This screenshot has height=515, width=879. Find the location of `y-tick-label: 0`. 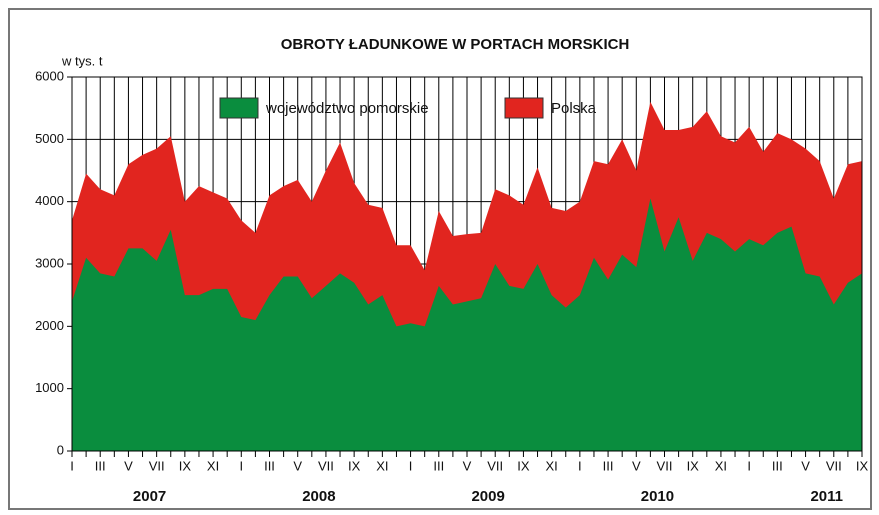

y-tick-label: 0 is located at coordinates (60, 449).